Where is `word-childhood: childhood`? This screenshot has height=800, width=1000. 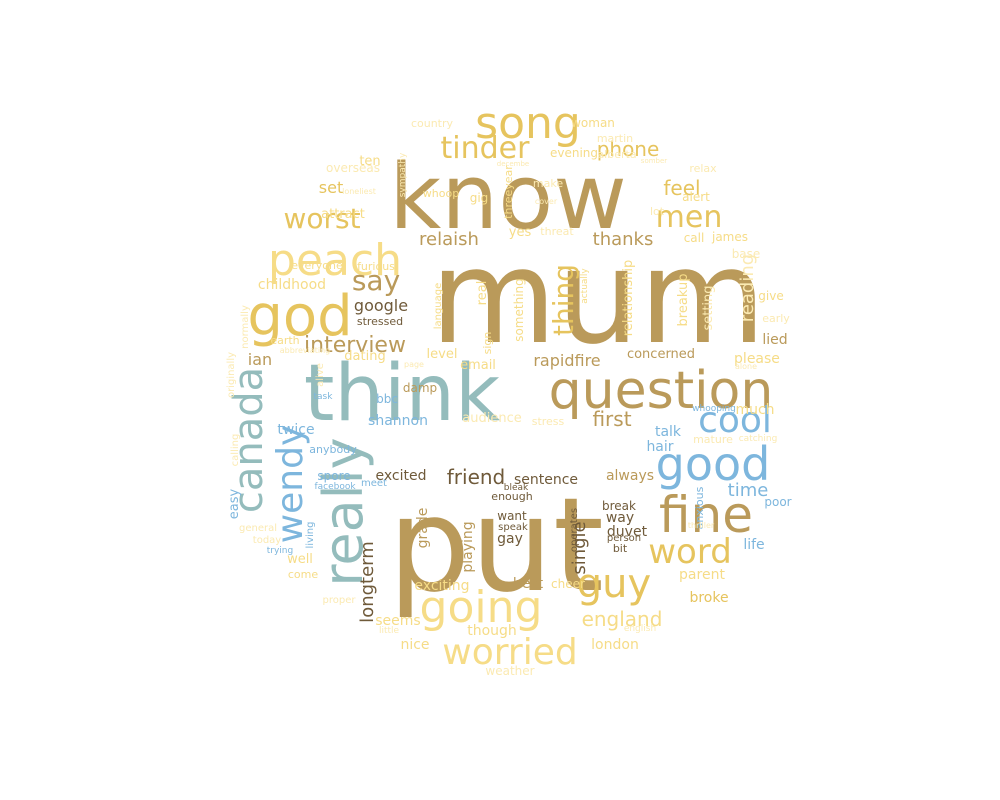
word-childhood: childhood is located at coordinates (292, 285).